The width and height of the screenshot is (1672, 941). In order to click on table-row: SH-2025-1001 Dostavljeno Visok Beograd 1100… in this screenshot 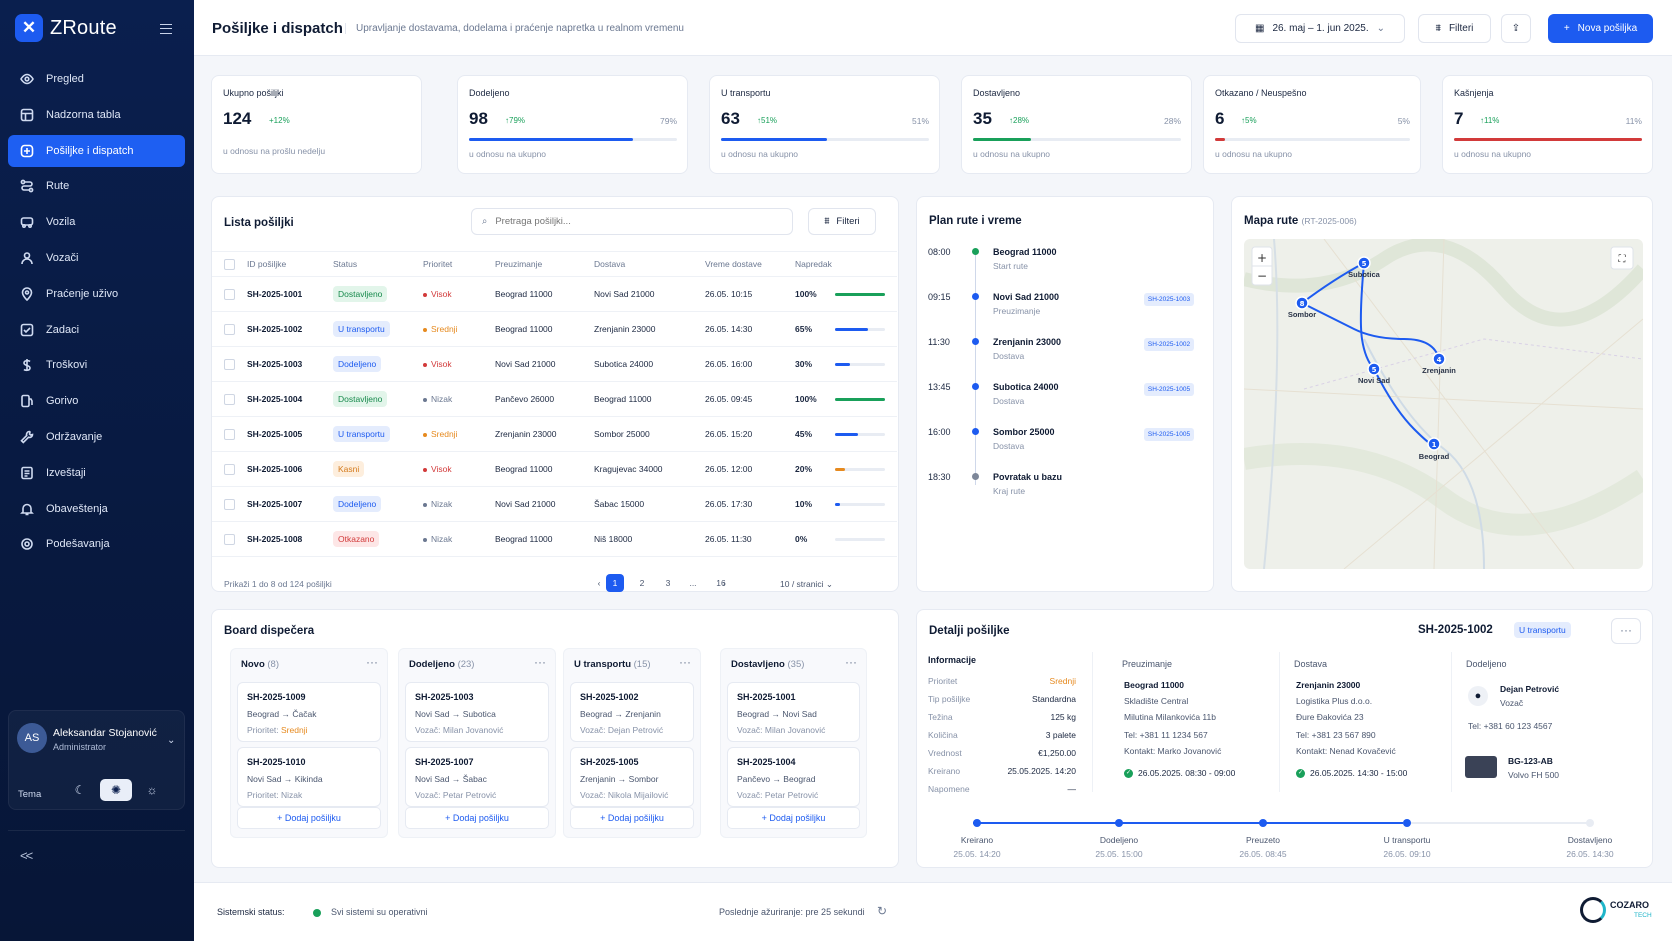, I will do `click(554, 294)`.